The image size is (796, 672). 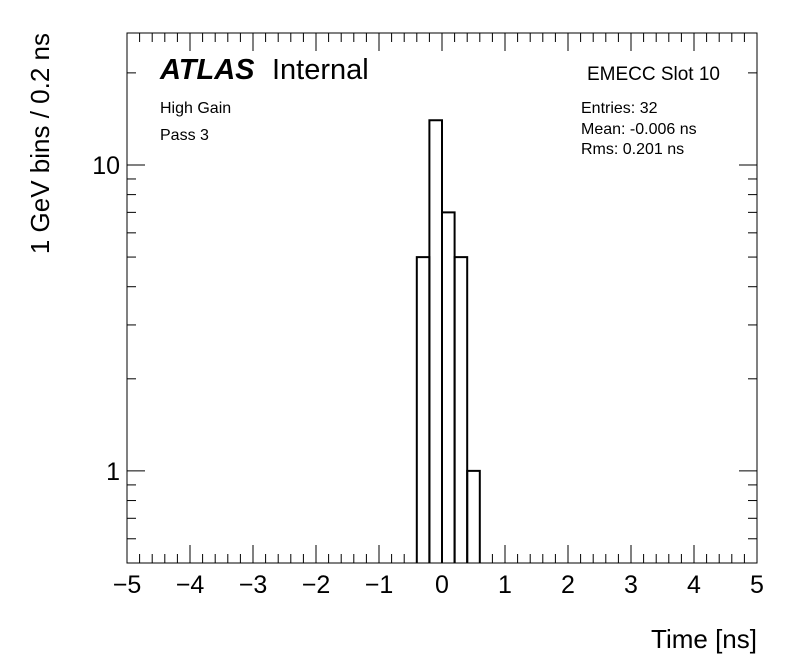 I want to click on x-tick-label: 5, so click(x=757, y=585).